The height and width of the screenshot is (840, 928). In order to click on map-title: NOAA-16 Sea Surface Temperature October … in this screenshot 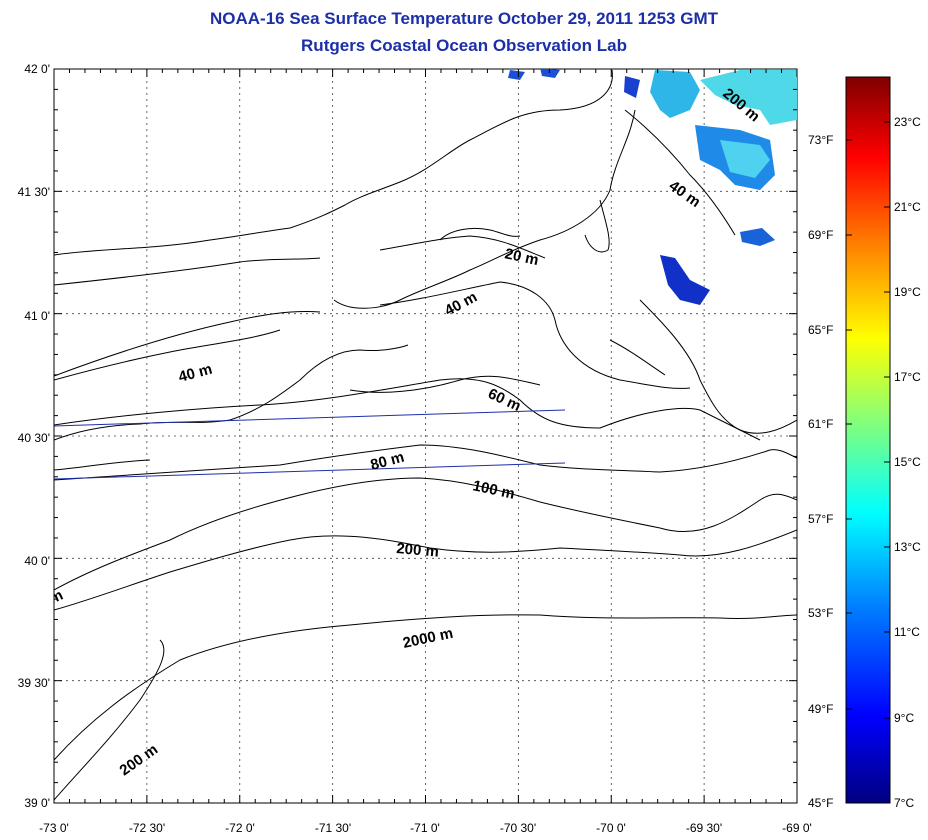, I will do `click(464, 18)`.